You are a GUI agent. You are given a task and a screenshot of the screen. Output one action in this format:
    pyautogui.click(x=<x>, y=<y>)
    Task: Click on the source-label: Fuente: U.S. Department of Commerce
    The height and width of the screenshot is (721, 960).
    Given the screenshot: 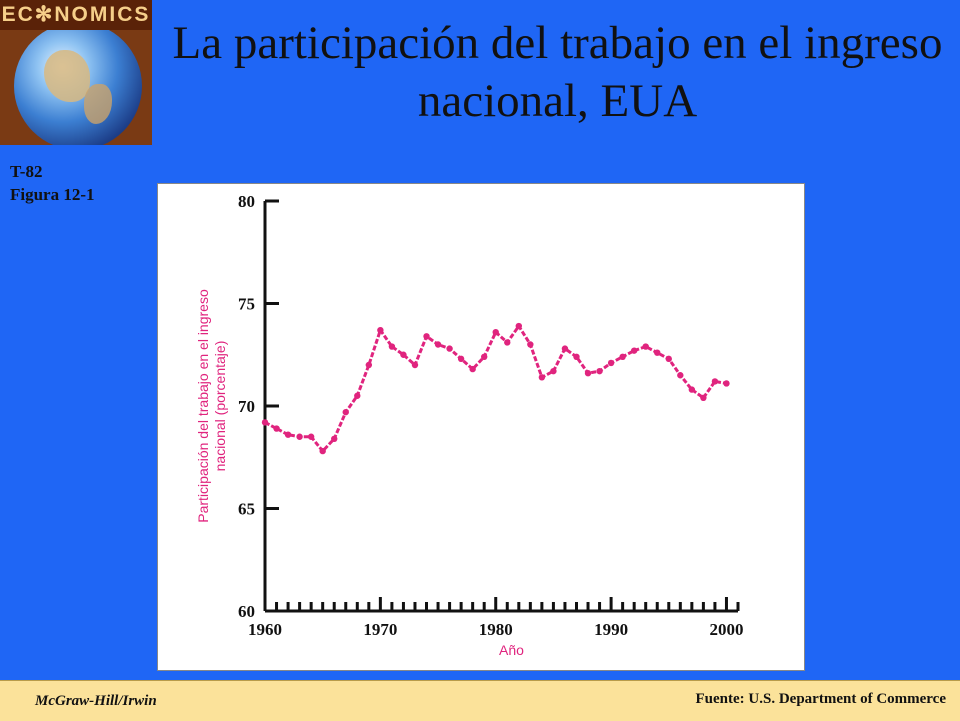 What is the action you would take?
    pyautogui.click(x=820, y=699)
    